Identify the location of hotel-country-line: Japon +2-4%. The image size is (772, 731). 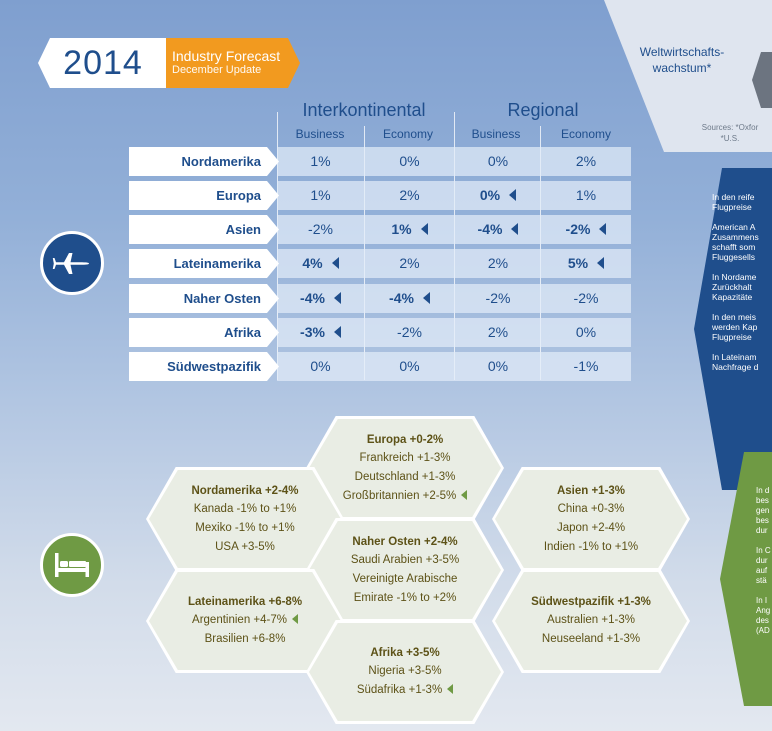
(591, 528).